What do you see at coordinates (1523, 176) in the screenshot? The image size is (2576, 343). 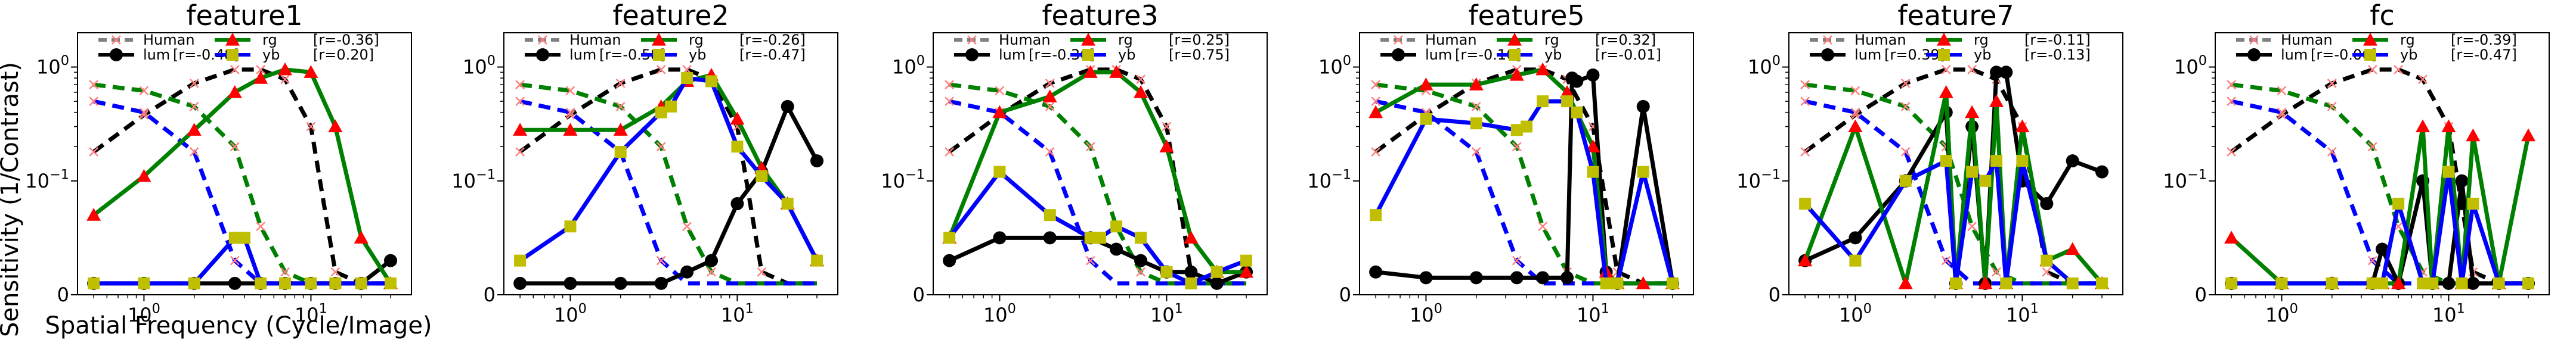 I see `rg-series-line` at bounding box center [1523, 176].